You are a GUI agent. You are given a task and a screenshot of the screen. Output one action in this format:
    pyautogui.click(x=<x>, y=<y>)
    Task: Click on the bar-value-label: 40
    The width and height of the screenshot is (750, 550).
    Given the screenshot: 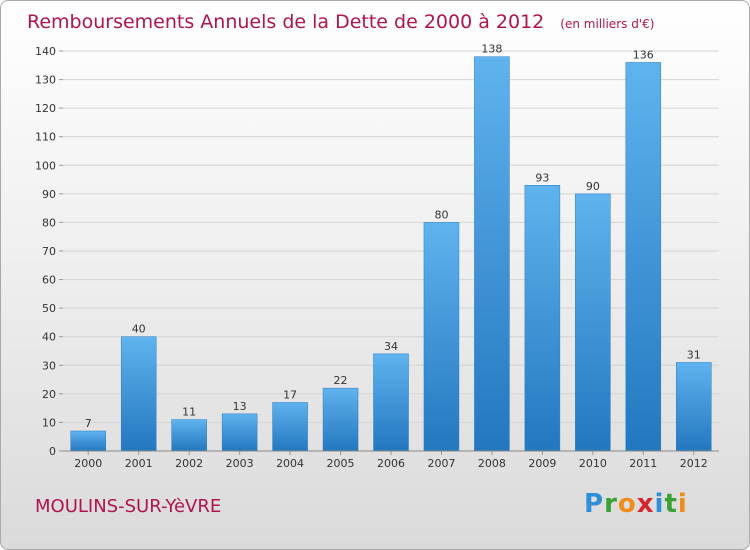 What is the action you would take?
    pyautogui.click(x=139, y=329)
    